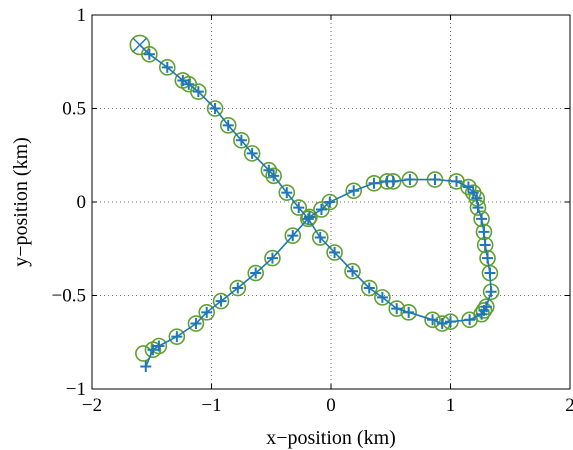 This screenshot has height=450, width=573. What do you see at coordinates (331, 438) in the screenshot?
I see `x-axis-label: x−position (km)` at bounding box center [331, 438].